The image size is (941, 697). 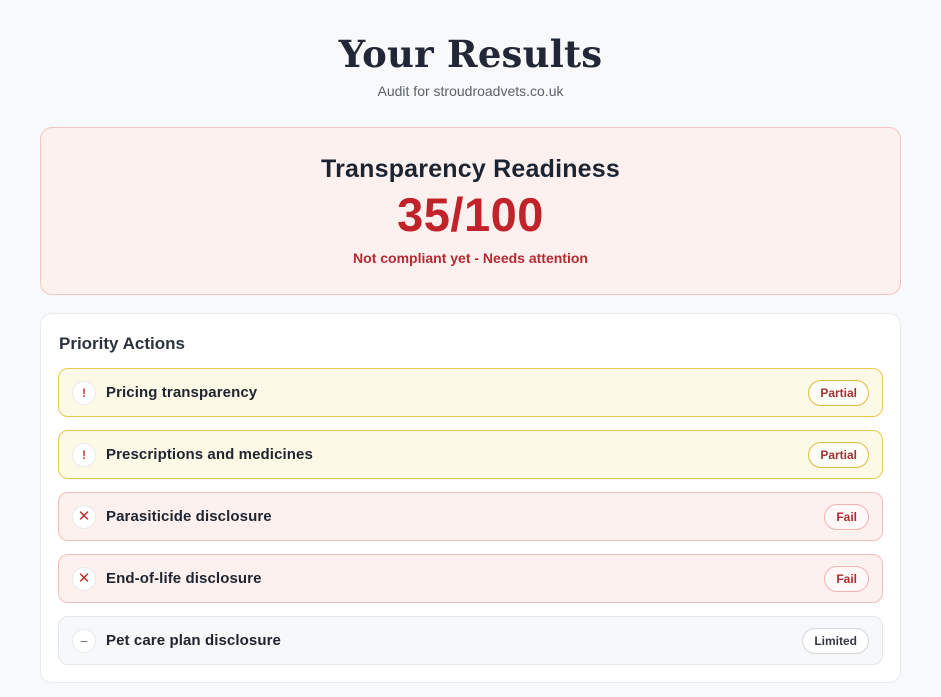 I want to click on score-heading: Transparency Readiness, so click(x=470, y=169).